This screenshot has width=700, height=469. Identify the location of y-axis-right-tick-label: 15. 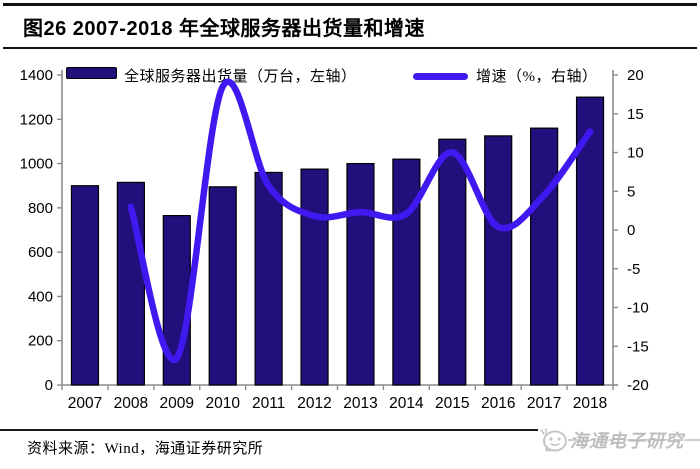
(635, 114).